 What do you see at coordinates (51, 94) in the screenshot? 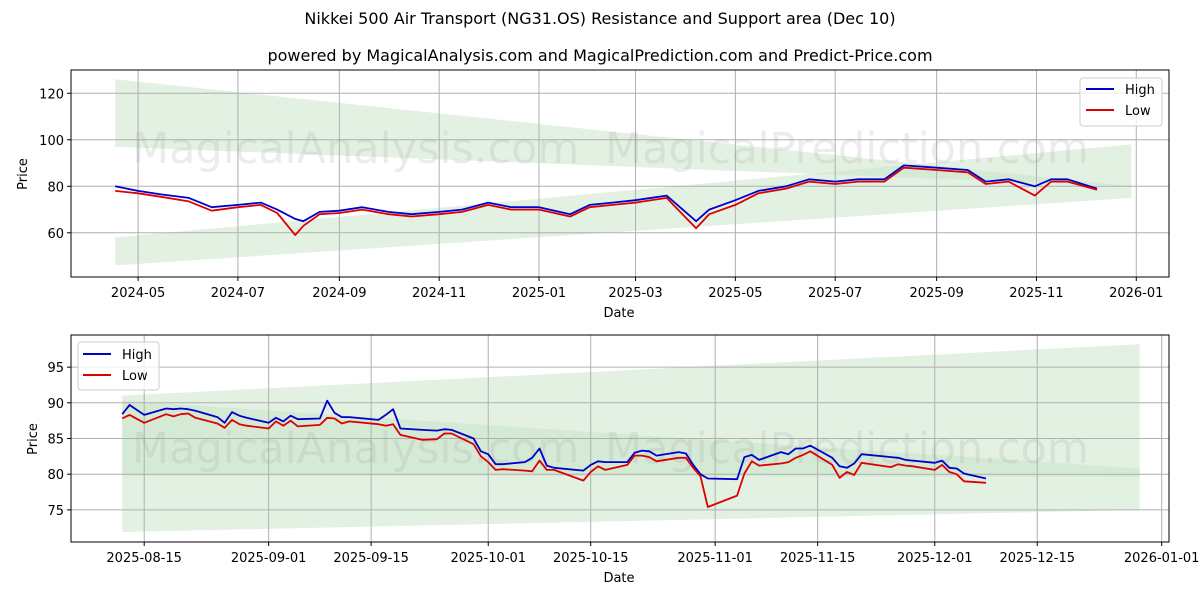
I see `y-tick-label: 120` at bounding box center [51, 94].